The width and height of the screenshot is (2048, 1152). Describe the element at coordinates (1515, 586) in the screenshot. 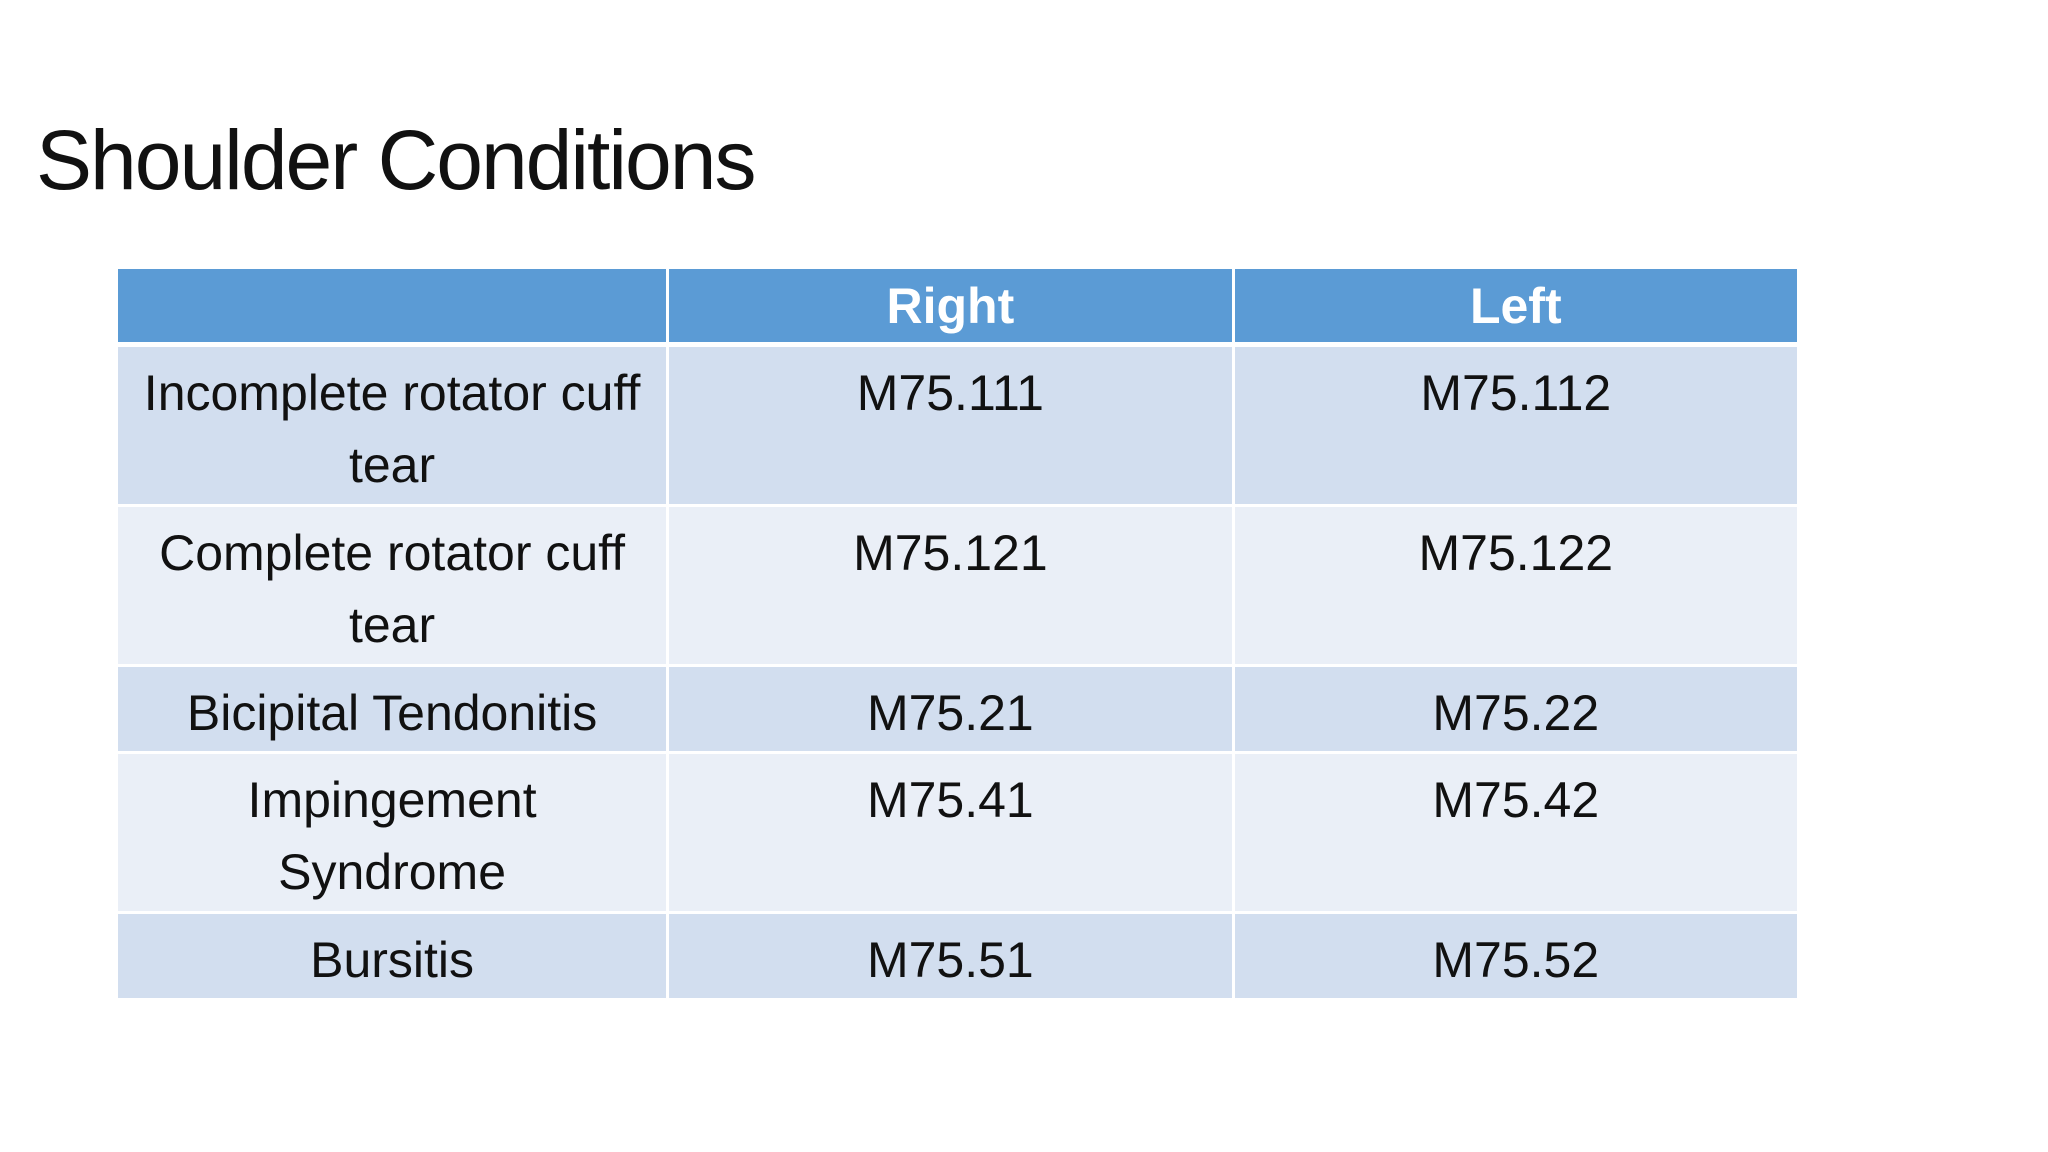

I see `left-code-cell: M75.122` at that location.